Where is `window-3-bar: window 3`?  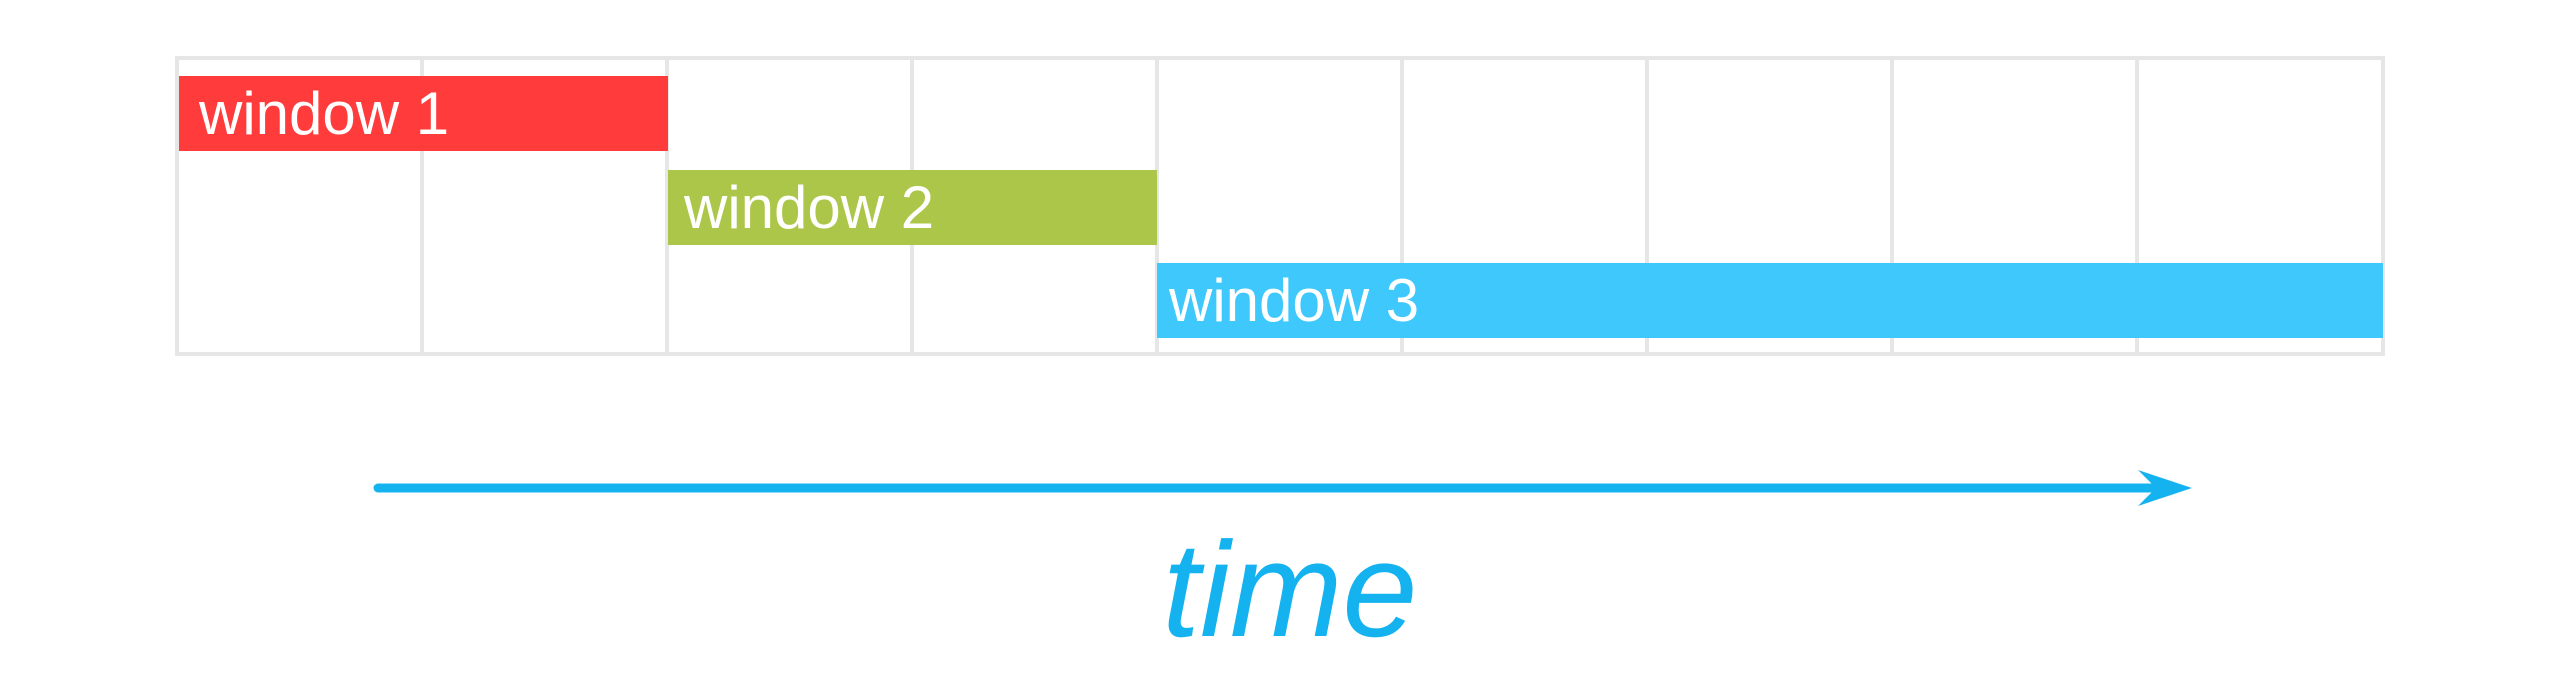 window-3-bar: window 3 is located at coordinates (1770, 300).